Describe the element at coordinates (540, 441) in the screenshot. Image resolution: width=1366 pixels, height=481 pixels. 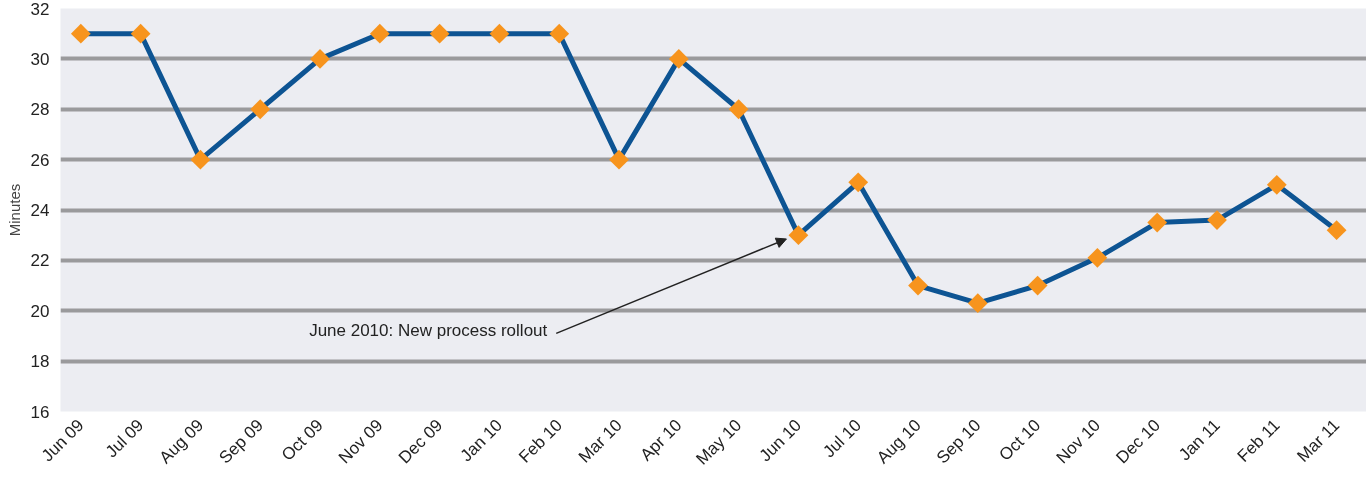
I see `x-tick-label: Feb 10` at that location.